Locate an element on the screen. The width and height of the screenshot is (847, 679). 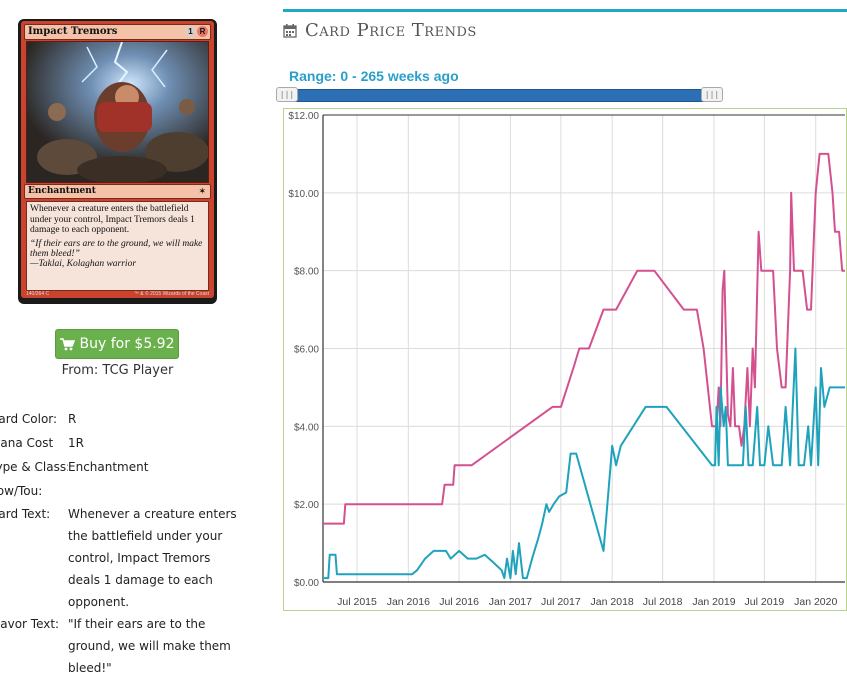
detail-value: Enchantment is located at coordinates (108, 467).